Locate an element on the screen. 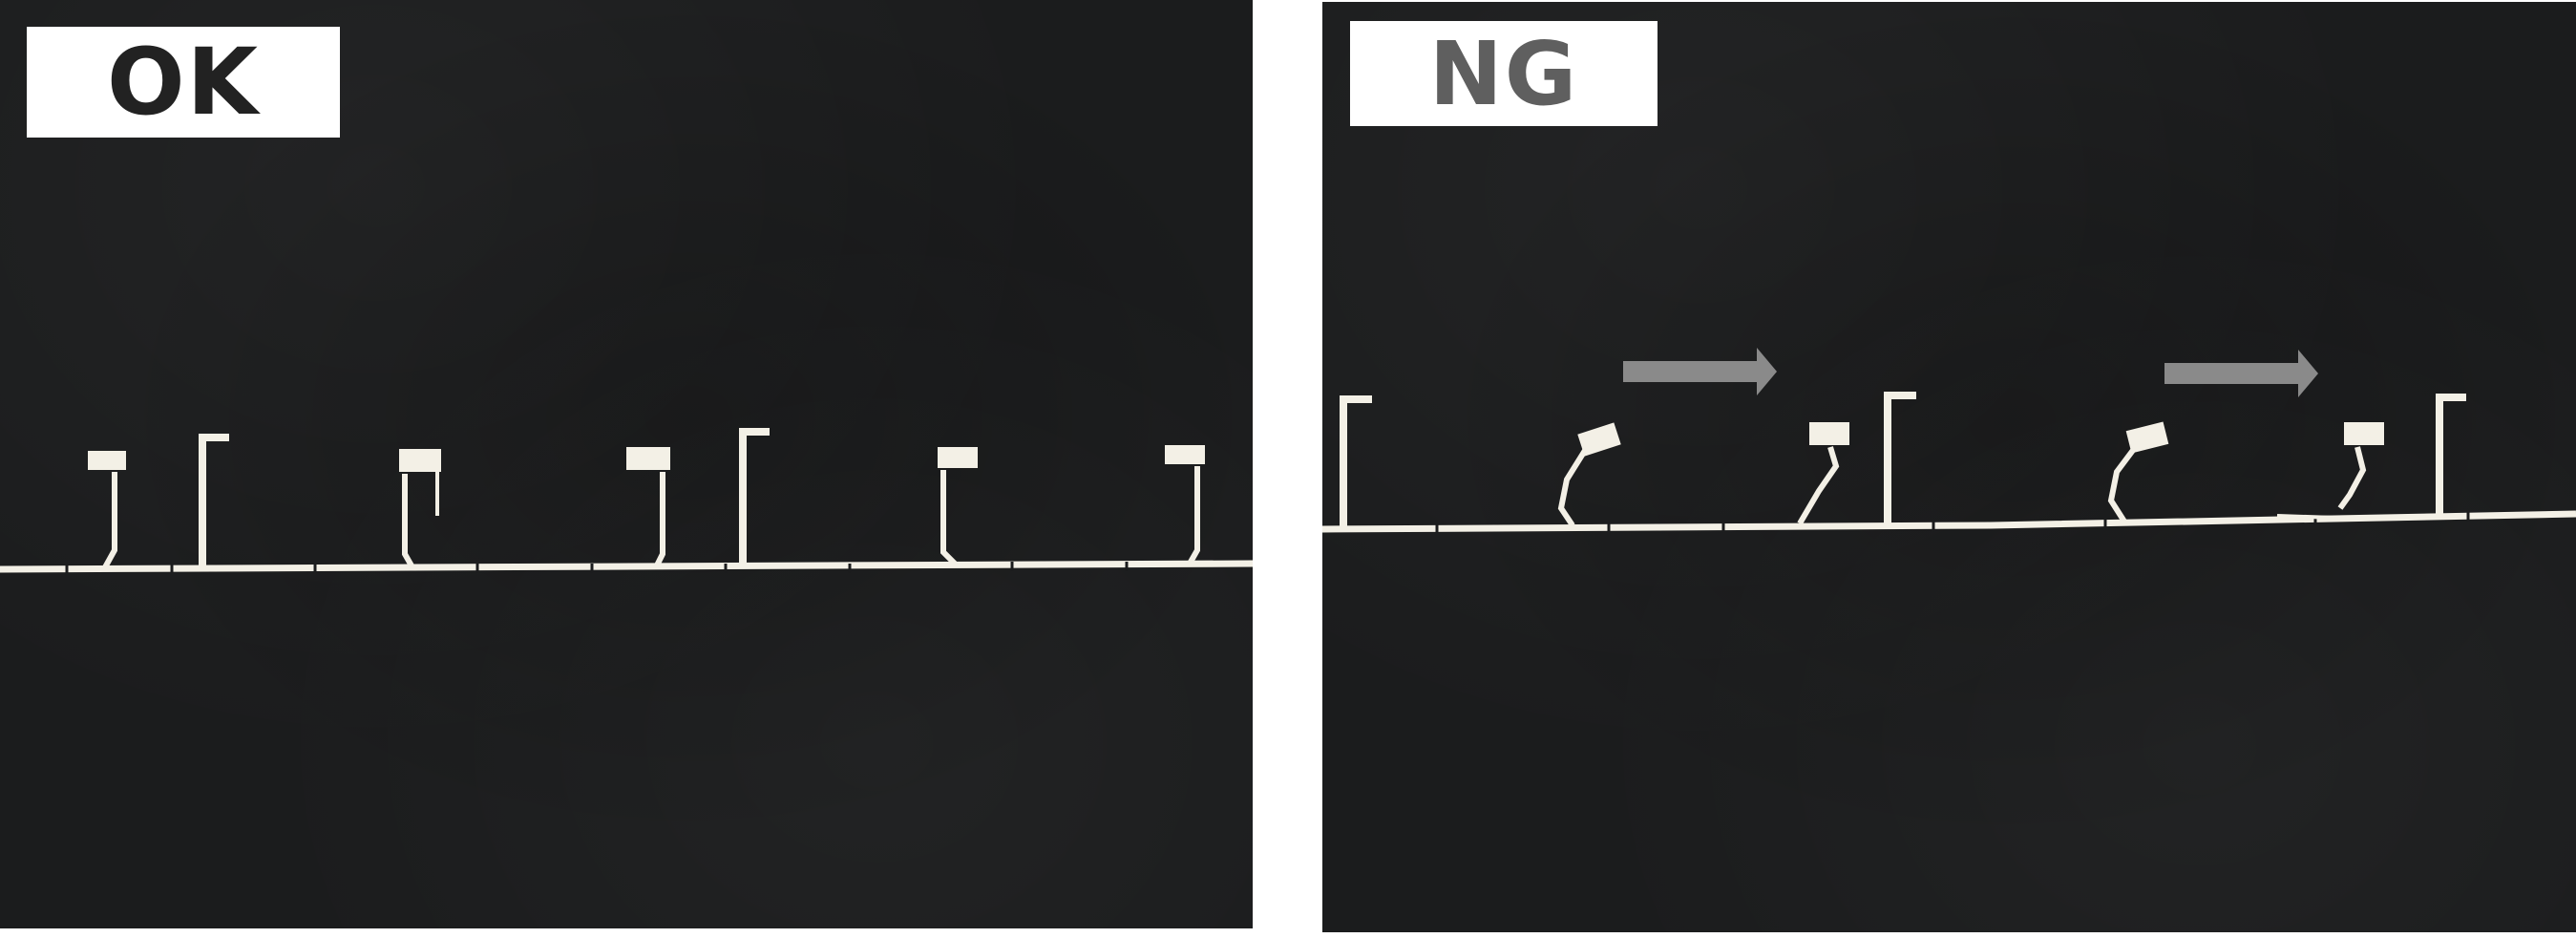 The height and width of the screenshot is (938, 2576). ok-wire-scene is located at coordinates (626, 500).